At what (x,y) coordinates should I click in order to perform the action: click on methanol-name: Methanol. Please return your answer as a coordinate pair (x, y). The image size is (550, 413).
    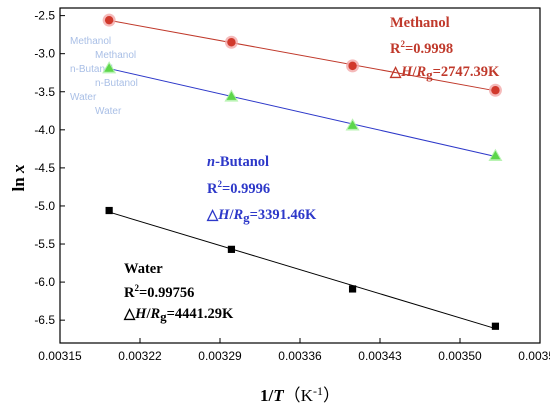
    Looking at the image, I should click on (420, 23).